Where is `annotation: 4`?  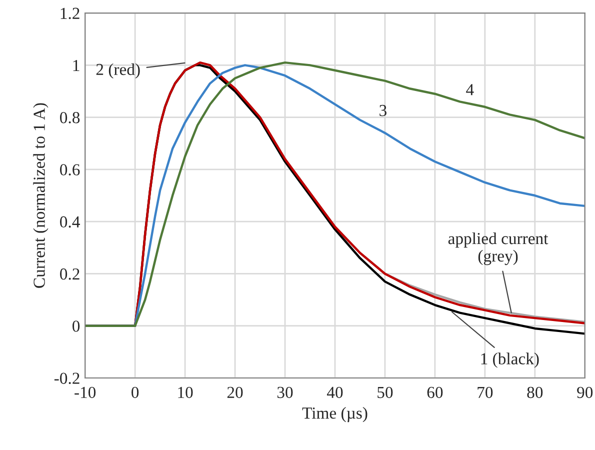
annotation: 4 is located at coordinates (470, 90).